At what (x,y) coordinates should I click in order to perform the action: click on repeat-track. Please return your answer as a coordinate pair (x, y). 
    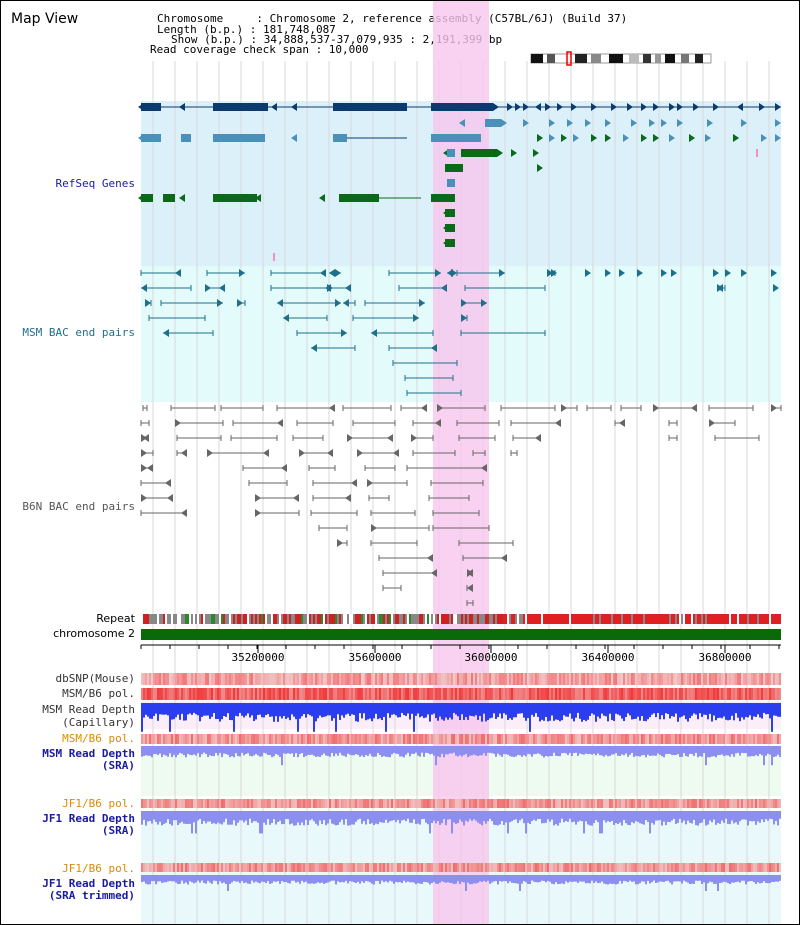
    Looking at the image, I should click on (462, 619).